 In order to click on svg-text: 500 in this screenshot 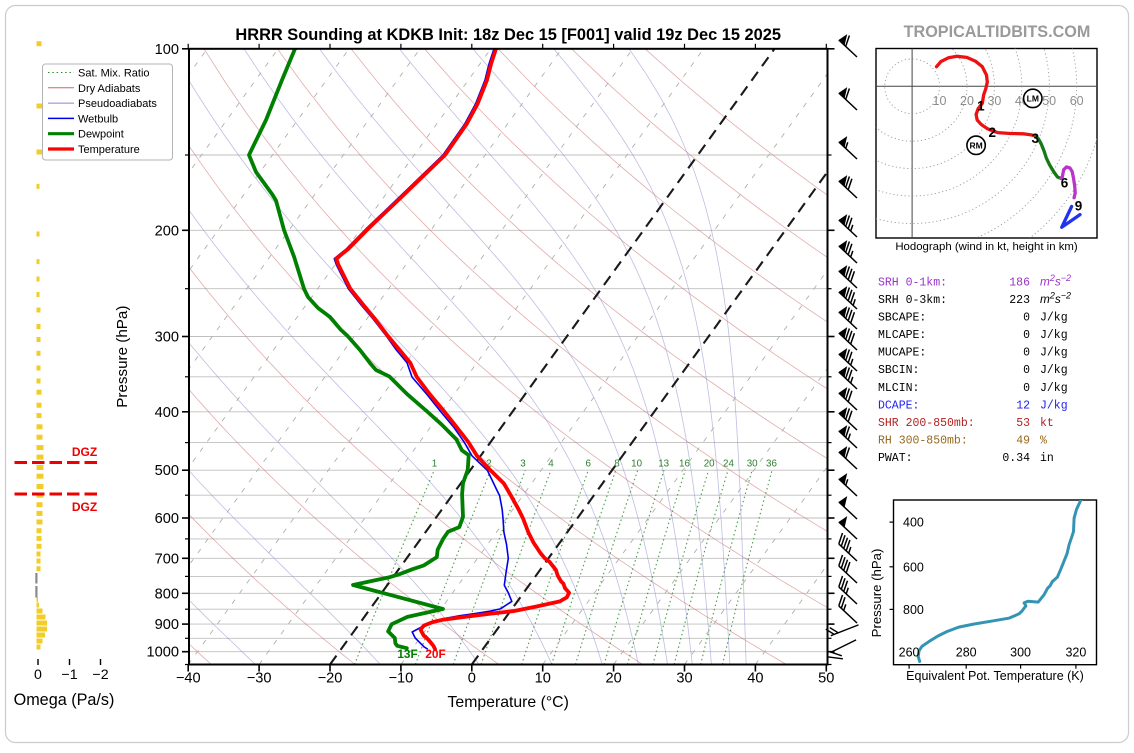, I will do `click(167, 471)`.